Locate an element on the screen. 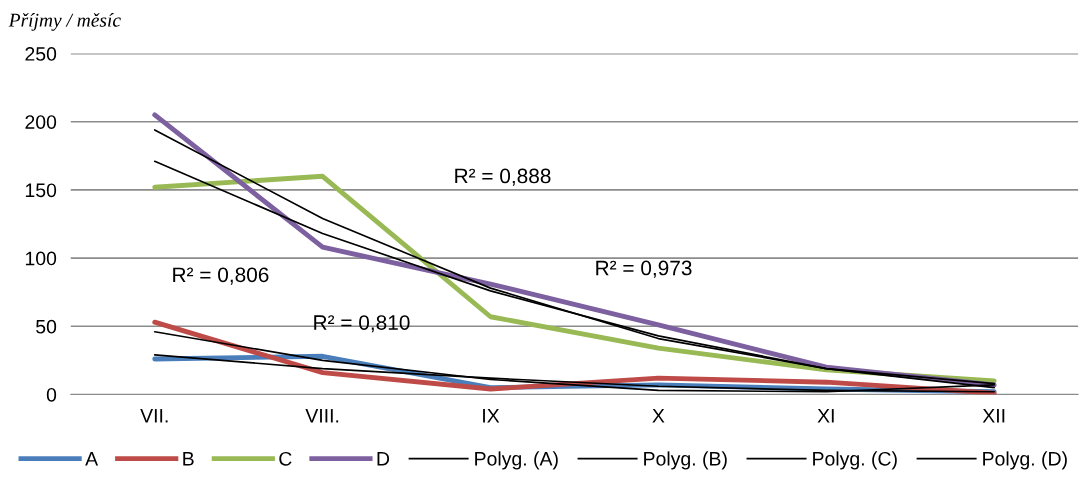  y-tick-label: 250 is located at coordinates (41, 54).